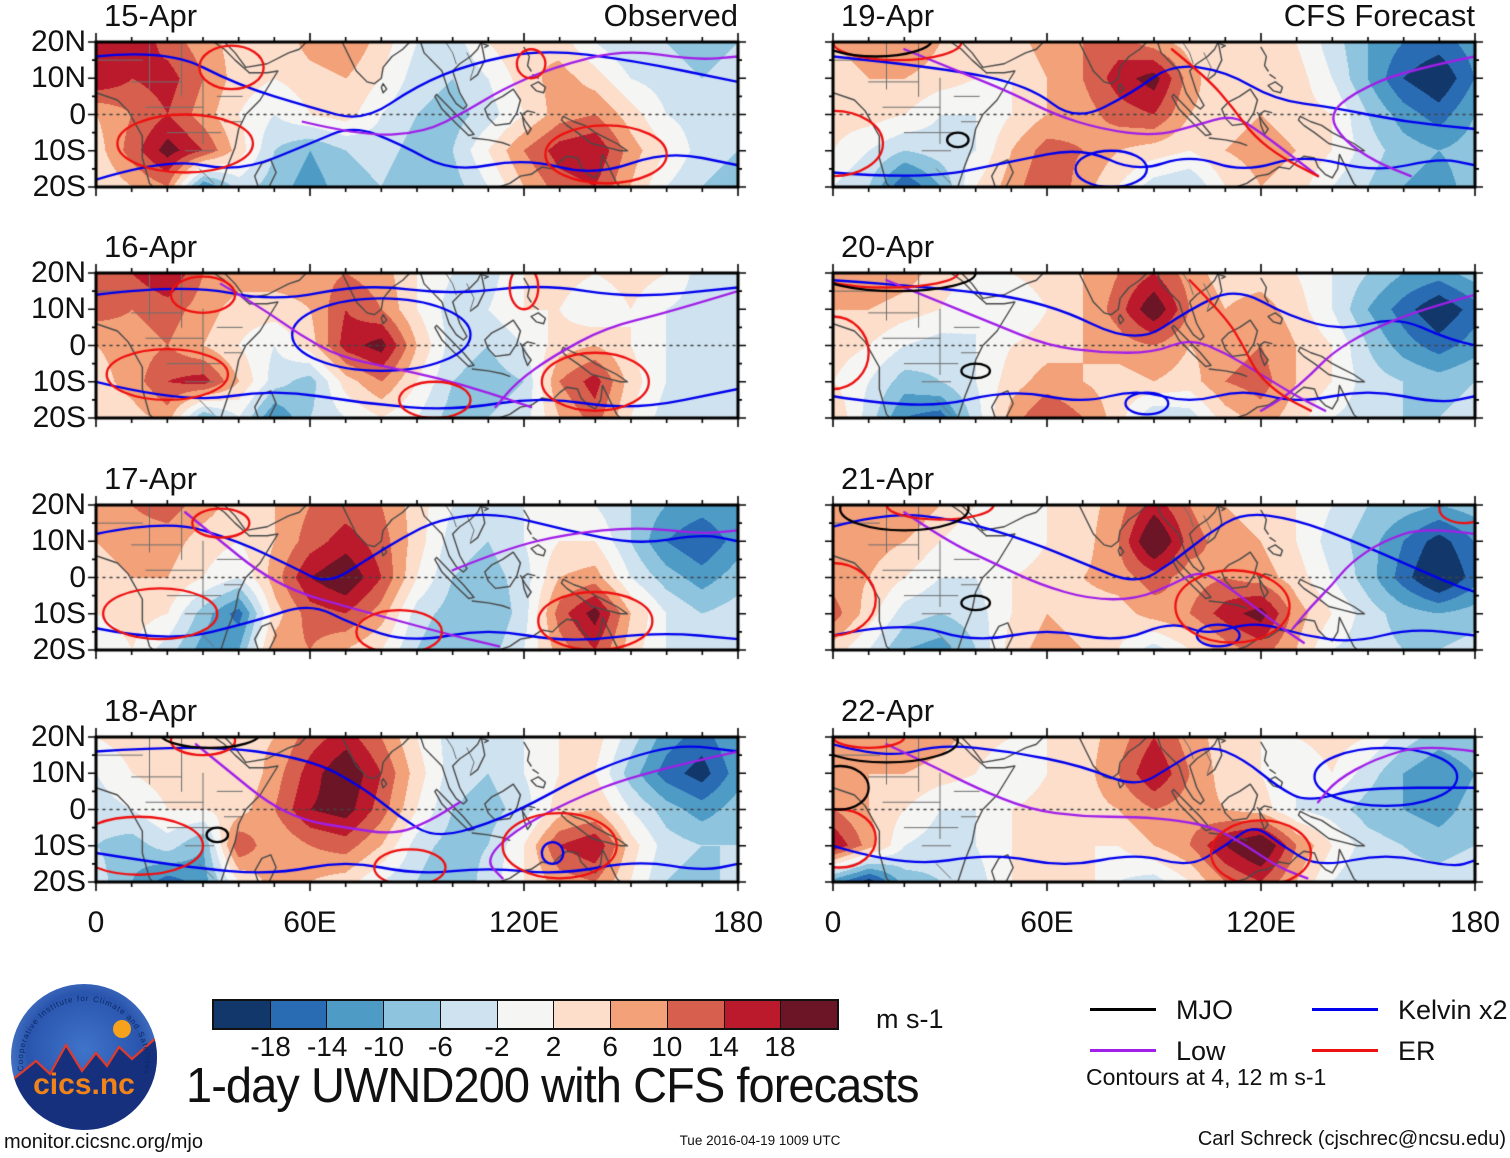 The width and height of the screenshot is (1510, 1158). Describe the element at coordinates (888, 246) in the screenshot. I see `panel-date-label: 20-Apr` at that location.